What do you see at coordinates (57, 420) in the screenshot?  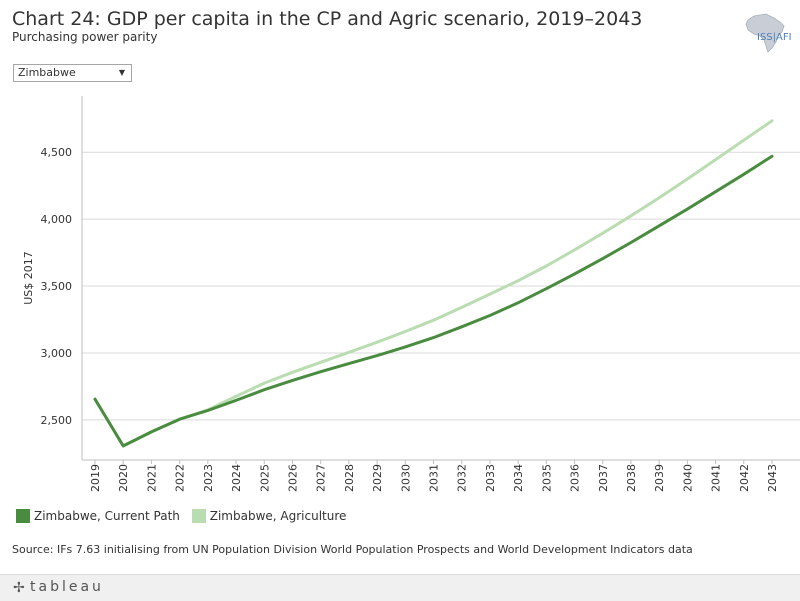 I see `y-tick-label: 2,500` at bounding box center [57, 420].